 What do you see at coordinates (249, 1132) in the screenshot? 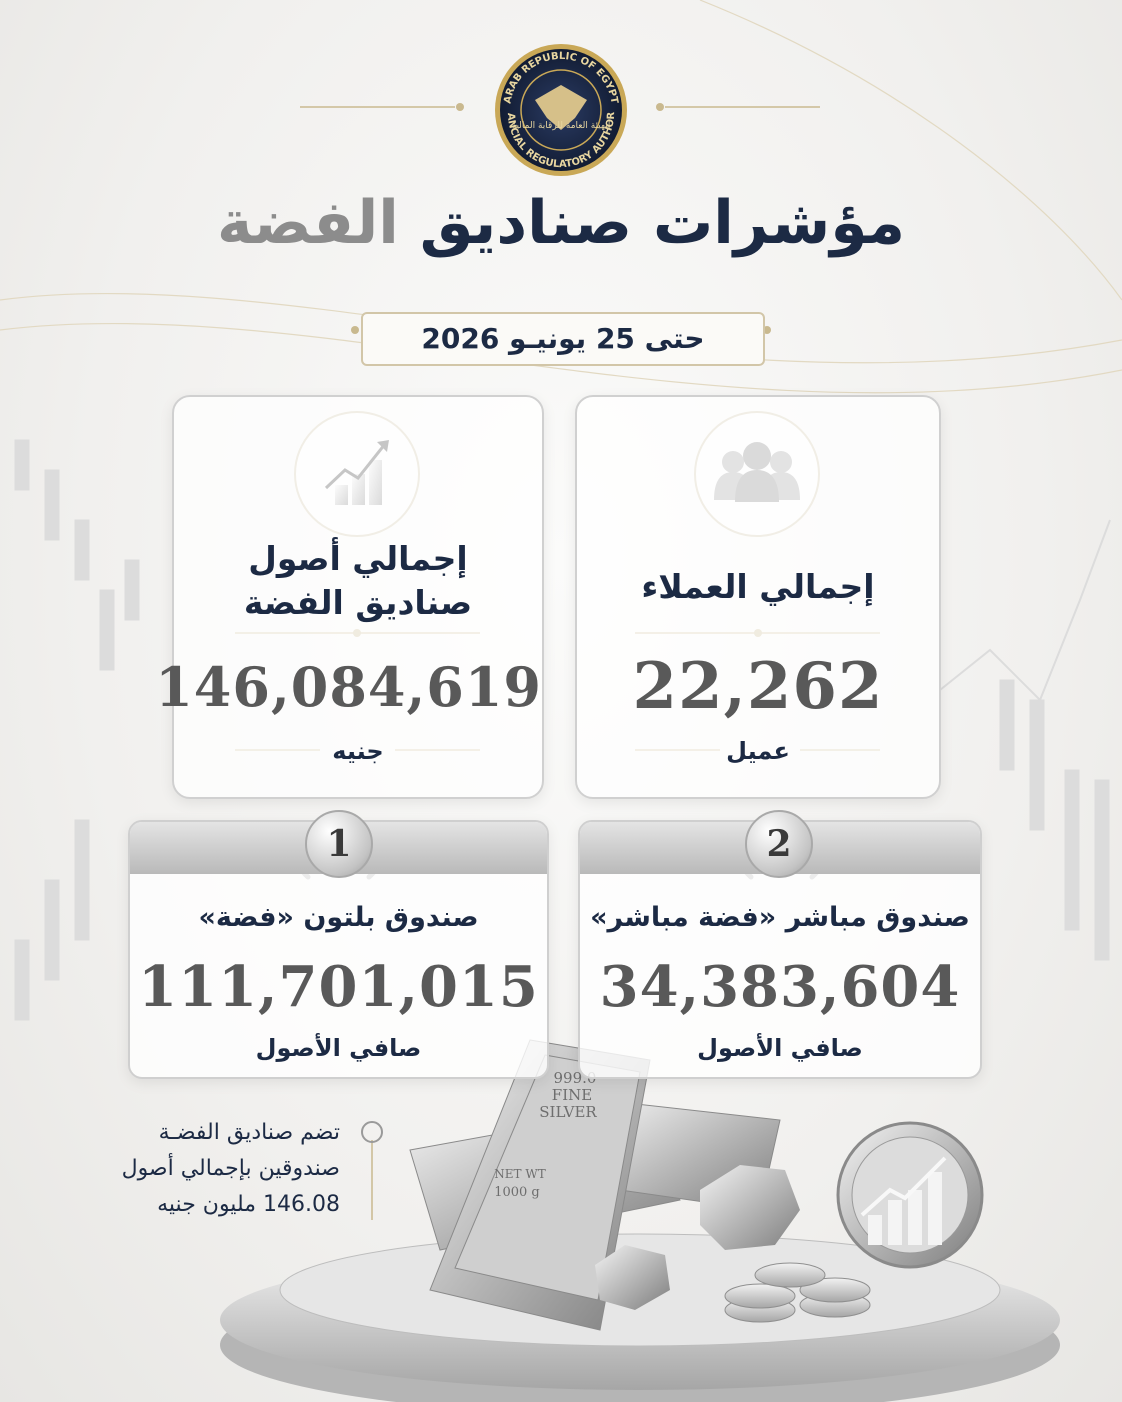
I see `note-line: تضم صناديق الفضـة` at bounding box center [249, 1132].